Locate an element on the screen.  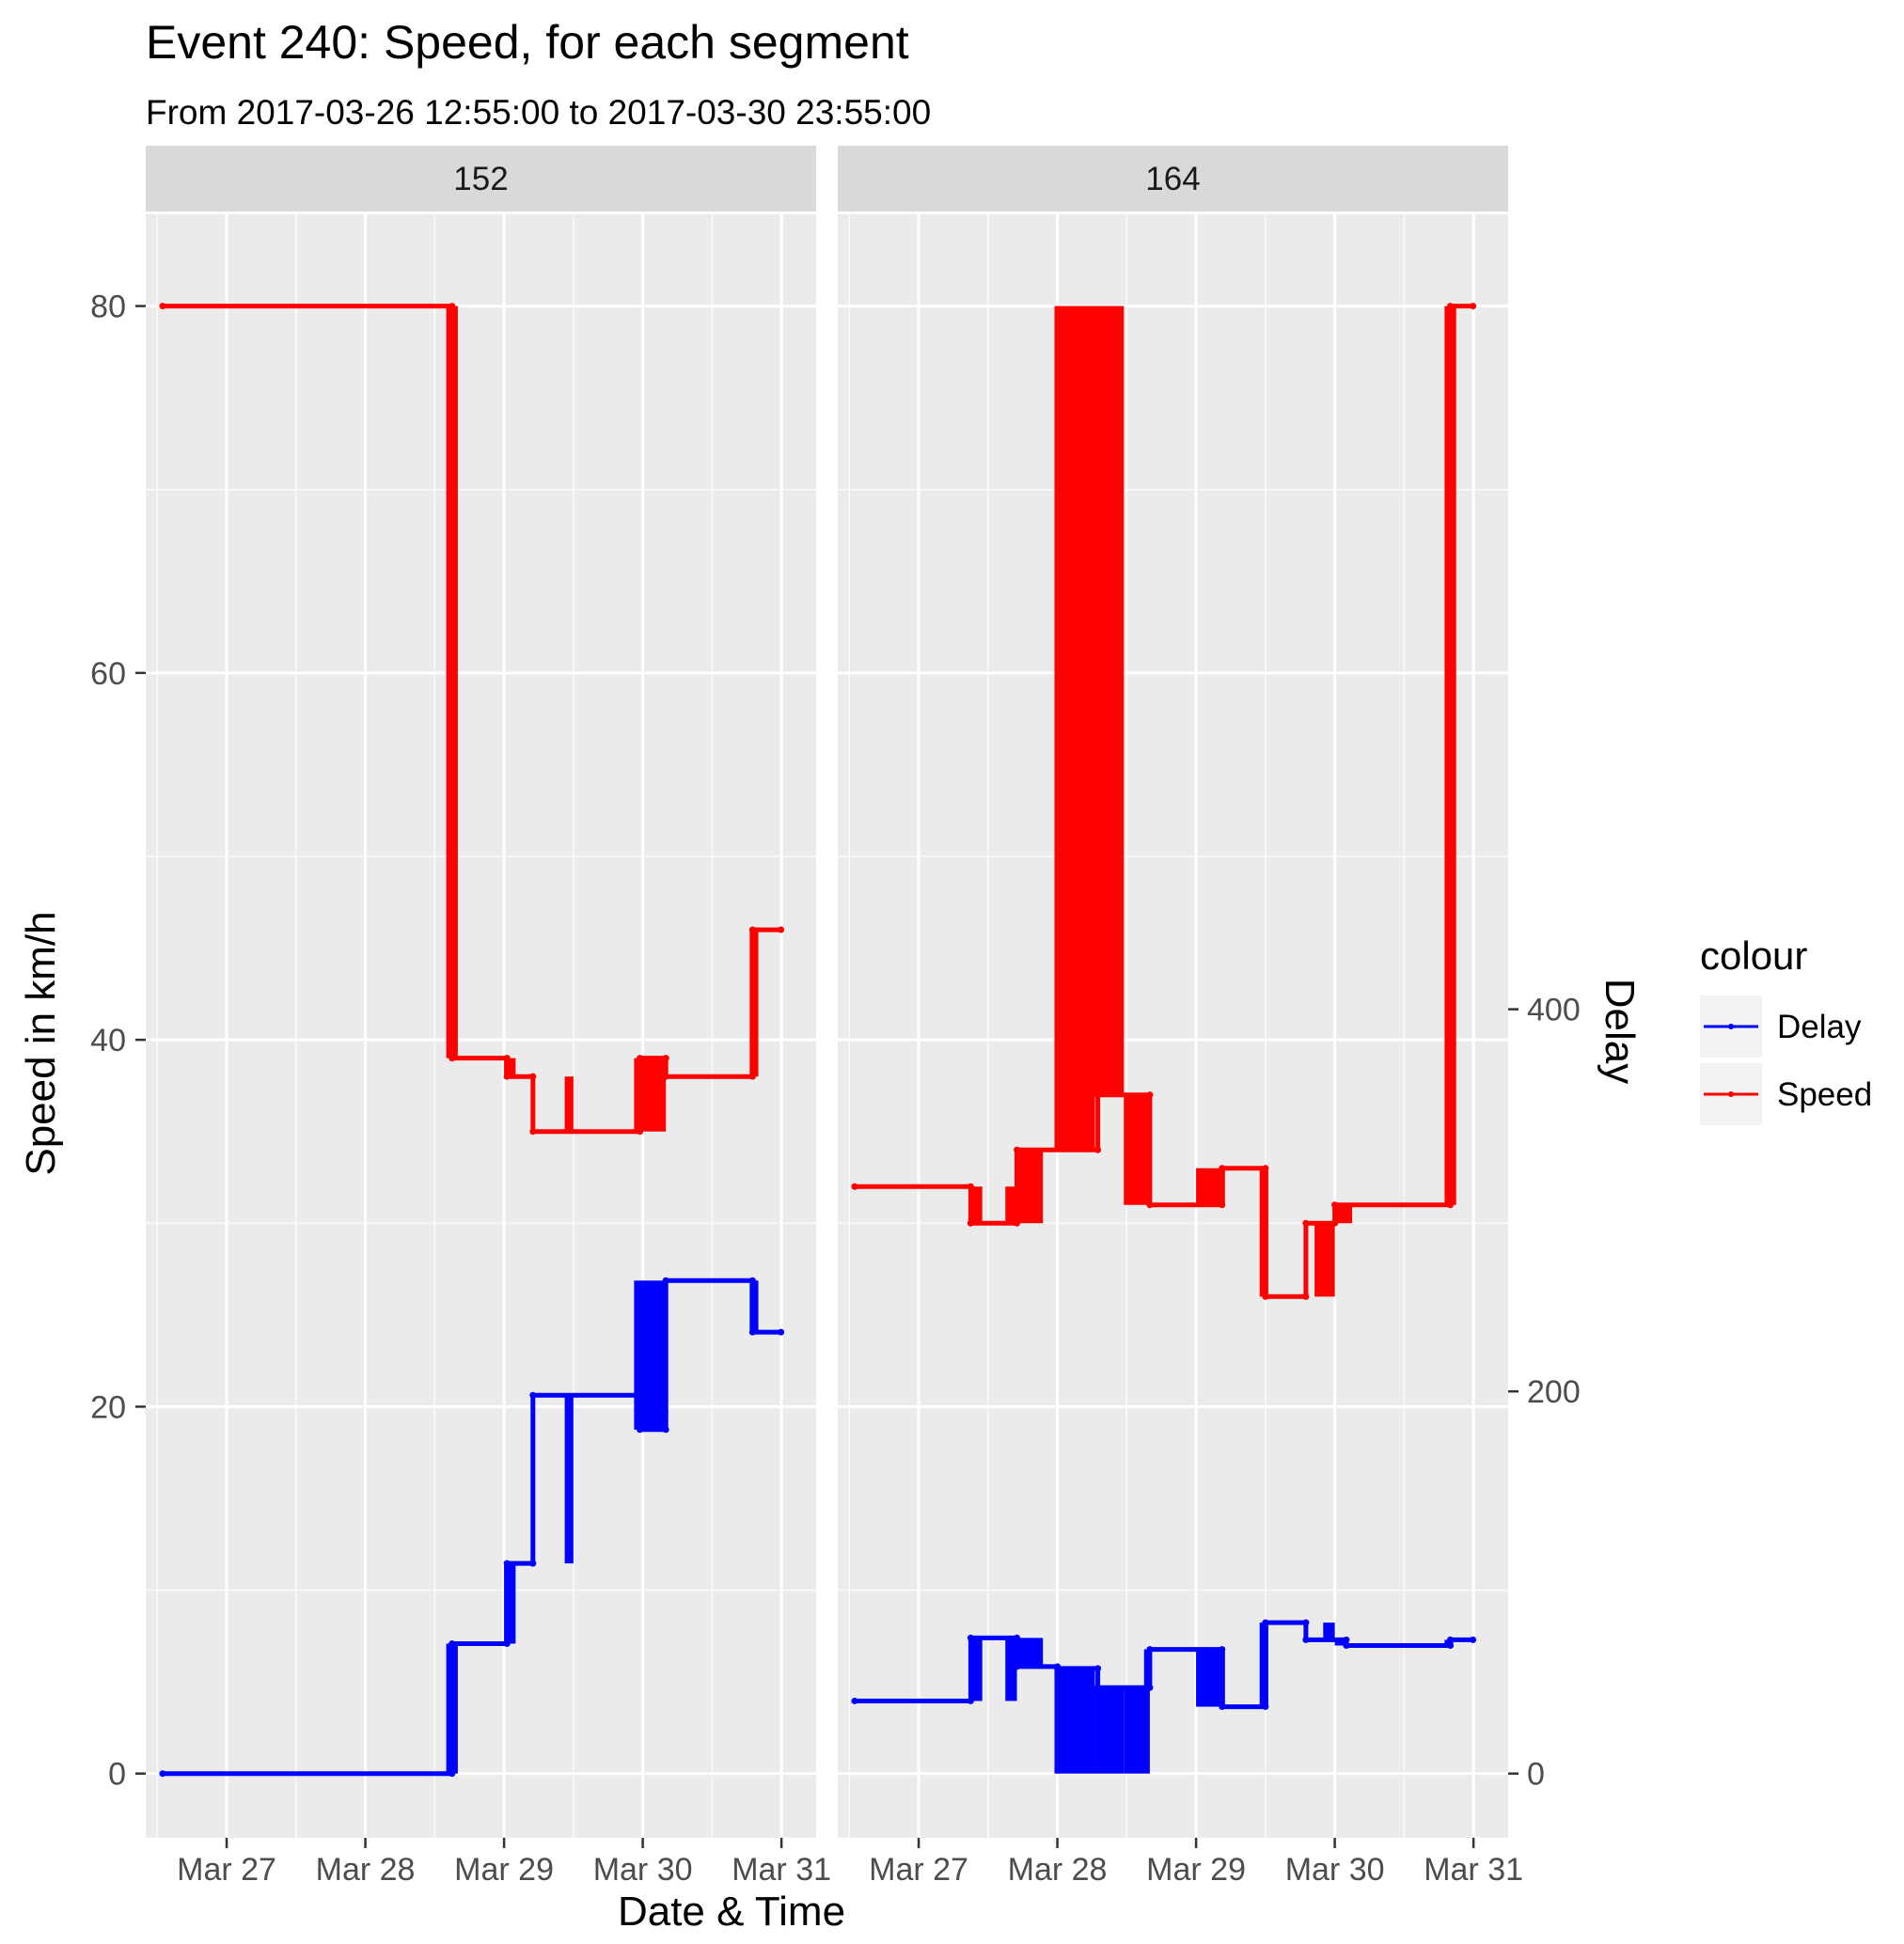
chart-title: Event 240: Speed, for each segment is located at coordinates (527, 42).